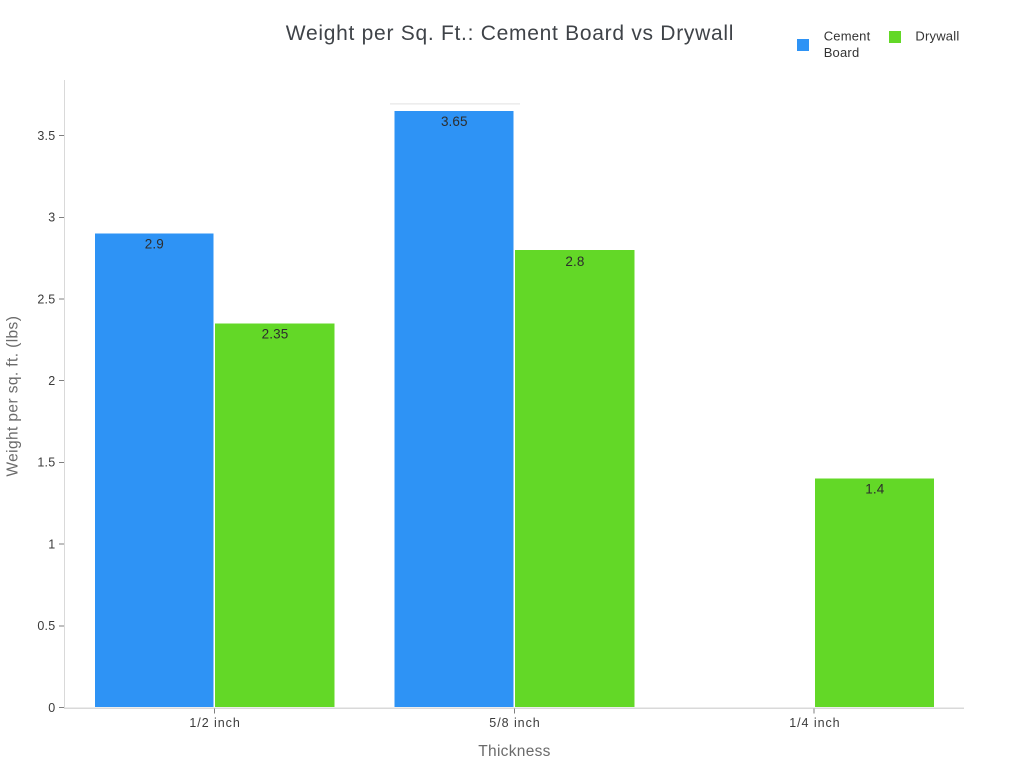 The width and height of the screenshot is (1024, 768). I want to click on svg-text: 3, so click(51, 218).